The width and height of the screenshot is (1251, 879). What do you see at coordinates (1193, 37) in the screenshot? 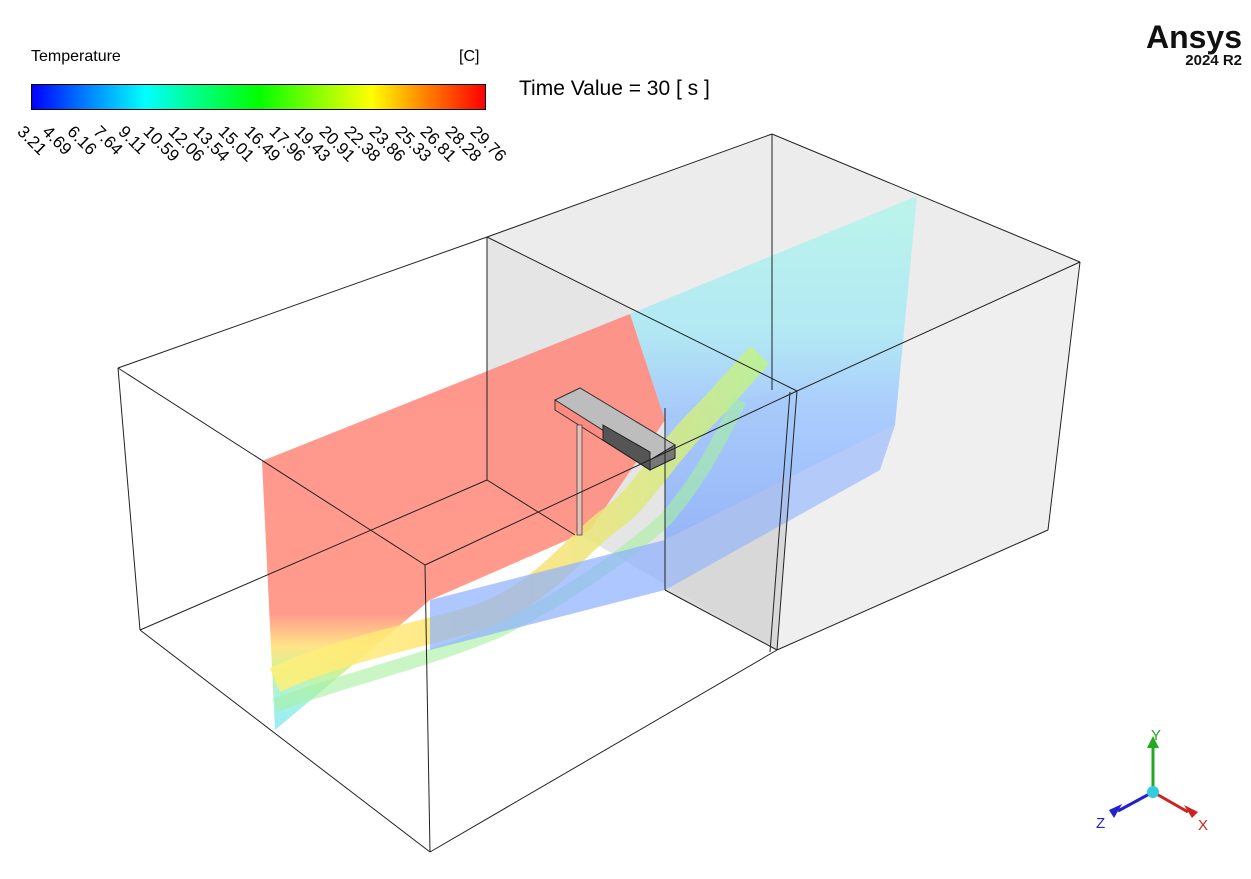
I see `brand-name: Ansys` at bounding box center [1193, 37].